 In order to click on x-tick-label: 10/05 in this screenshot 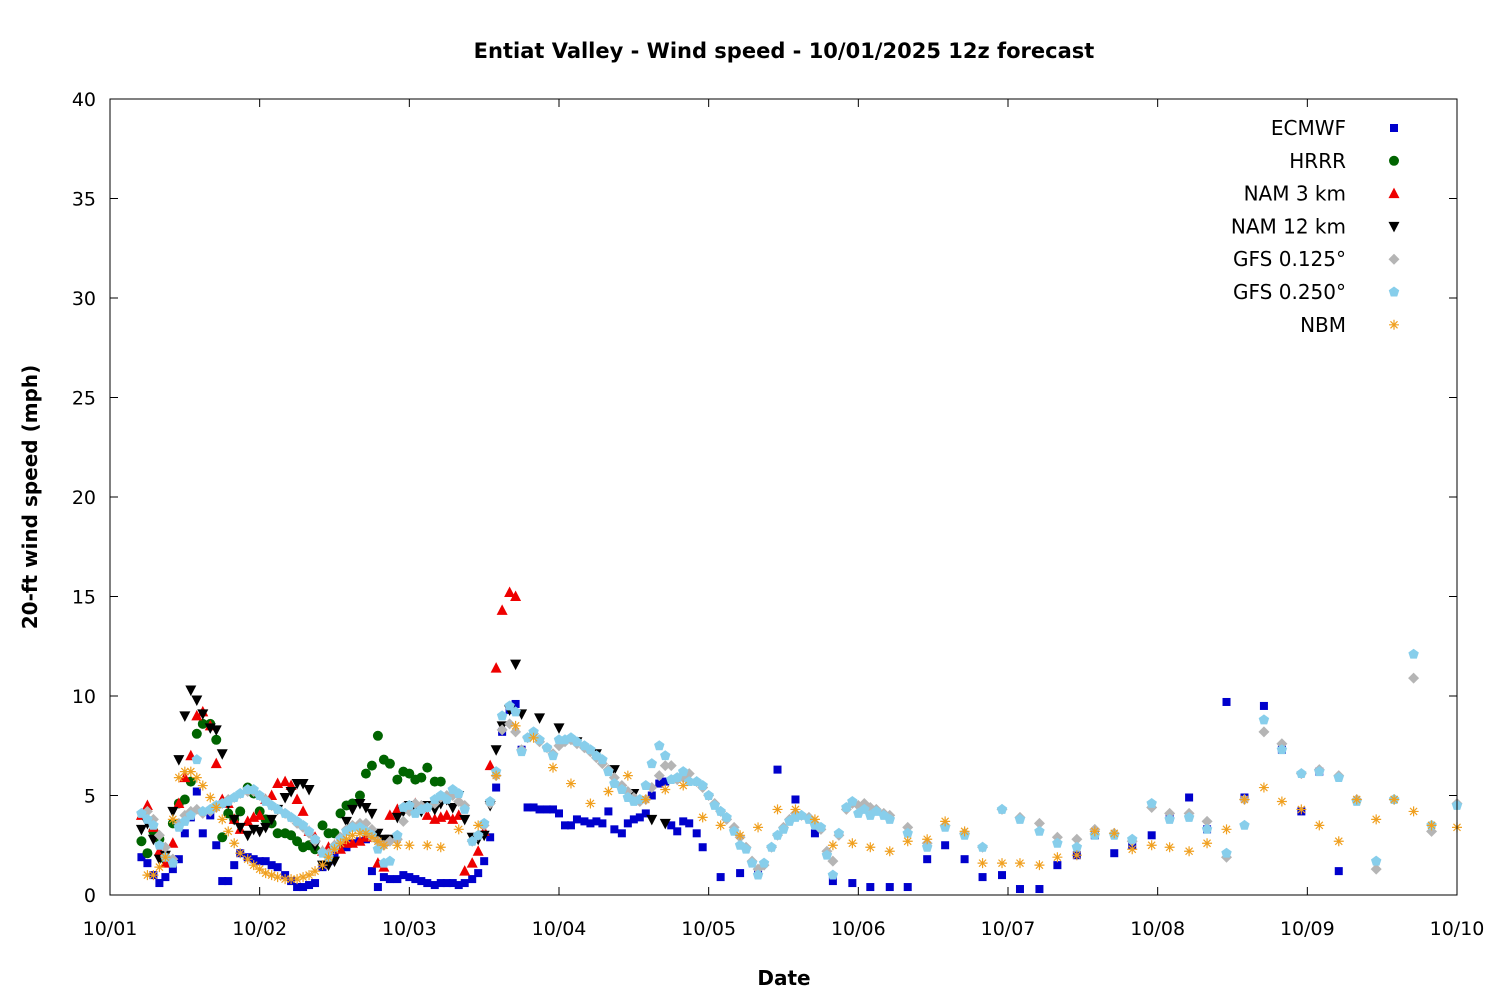, I will do `click(708, 929)`.